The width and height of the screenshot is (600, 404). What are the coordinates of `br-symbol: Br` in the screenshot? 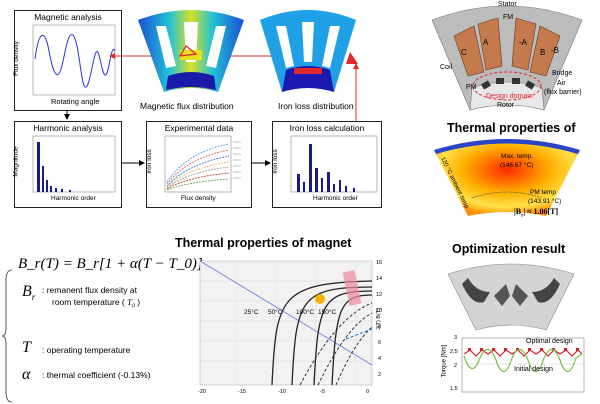 It's located at (29, 293).